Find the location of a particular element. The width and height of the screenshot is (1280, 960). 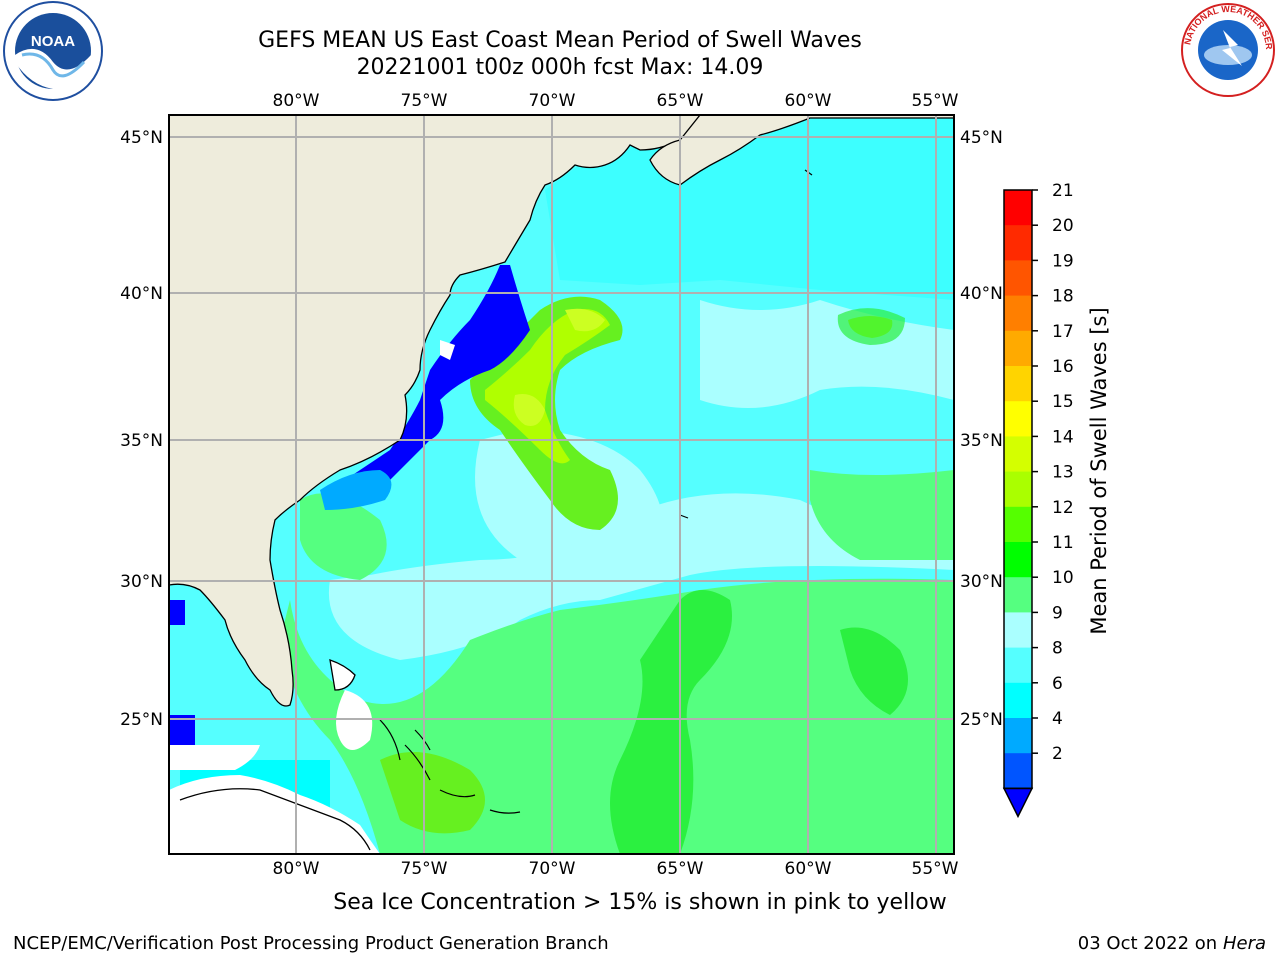

colorbar-tick-label: 4 is located at coordinates (1057, 719).